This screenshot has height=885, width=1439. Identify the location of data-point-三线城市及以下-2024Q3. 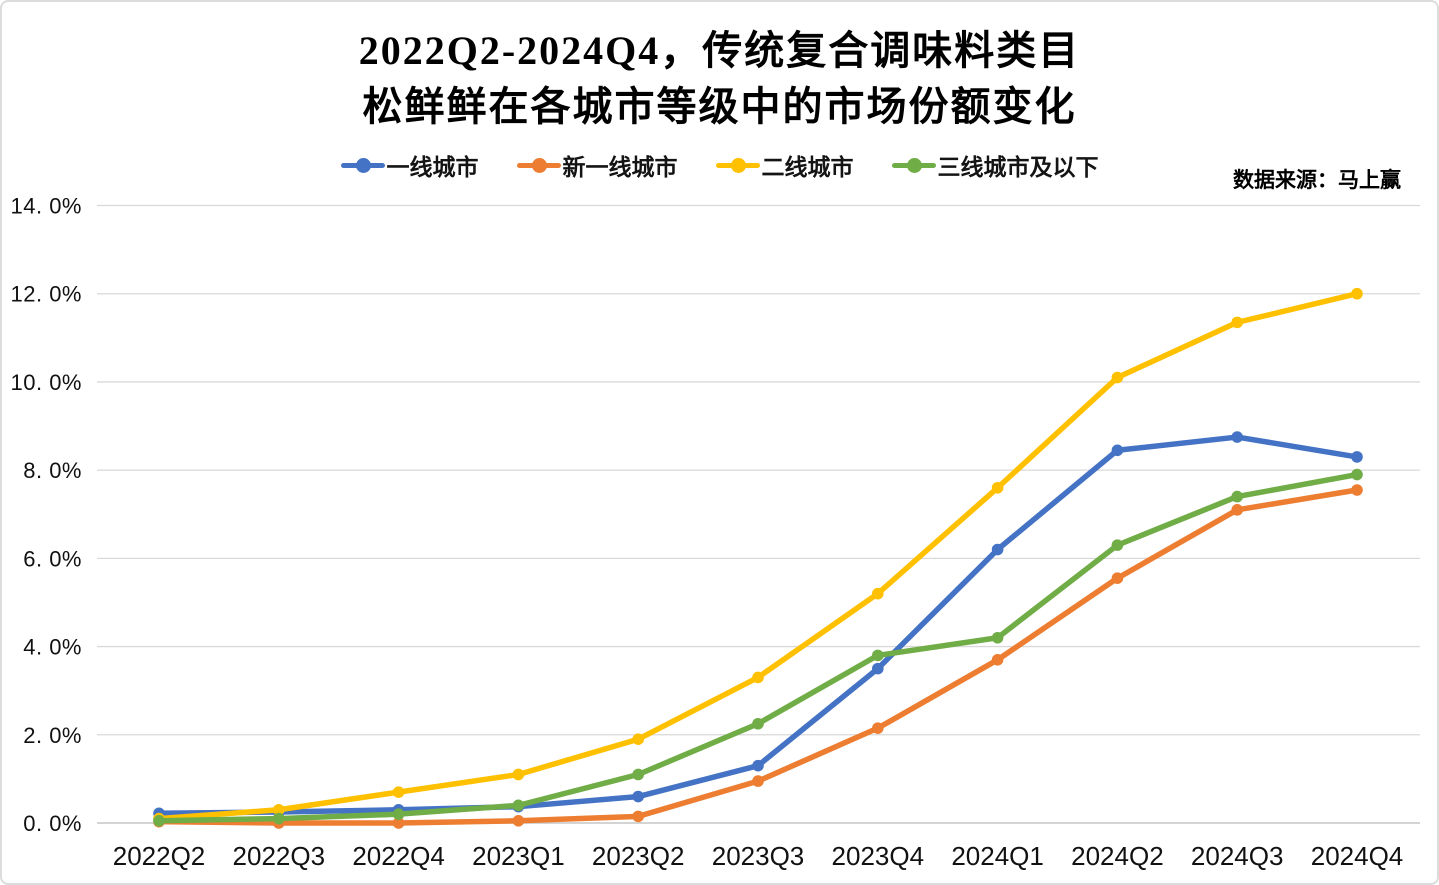
(1237, 496).